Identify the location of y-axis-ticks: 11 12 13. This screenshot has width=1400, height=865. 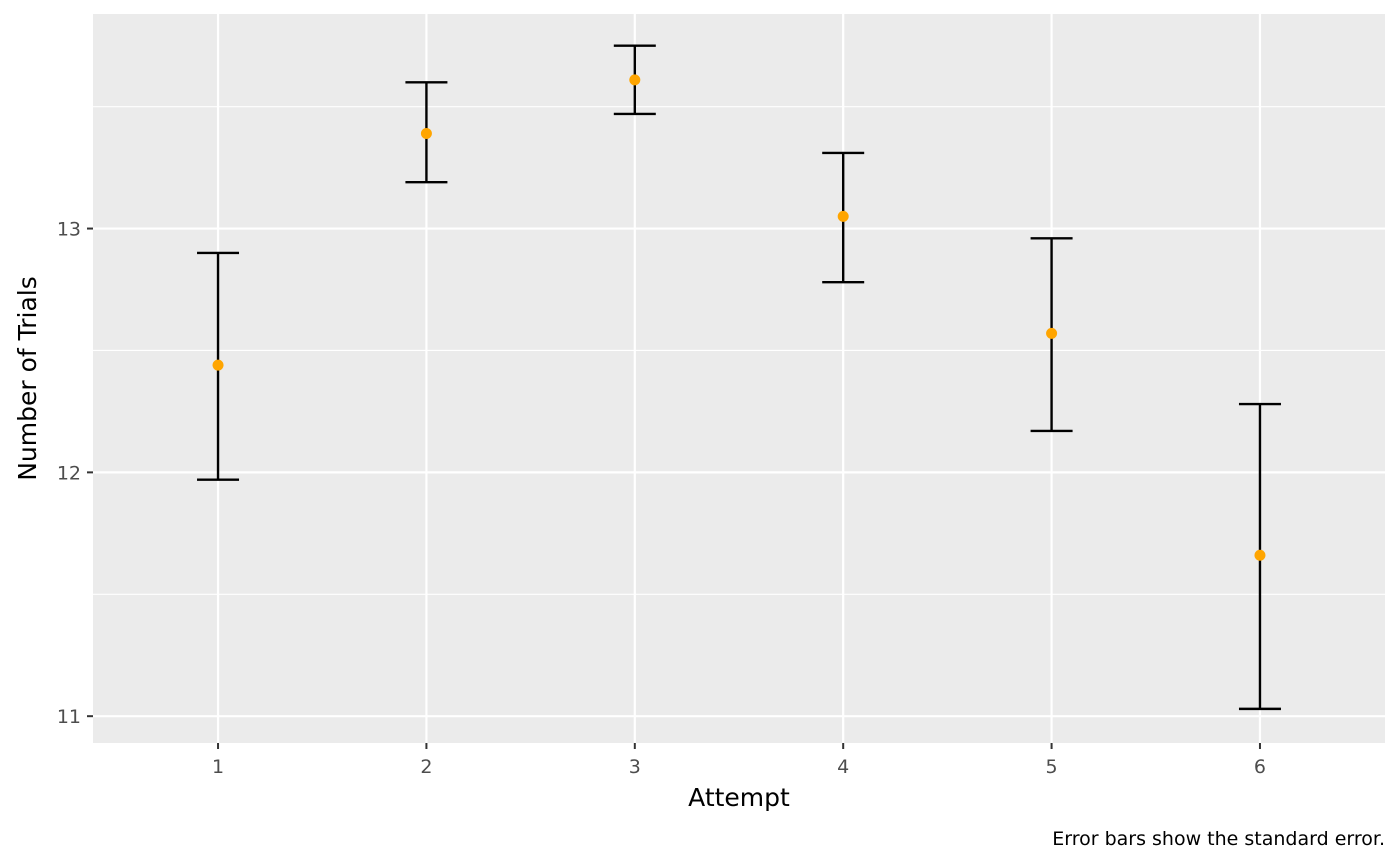
(75, 473).